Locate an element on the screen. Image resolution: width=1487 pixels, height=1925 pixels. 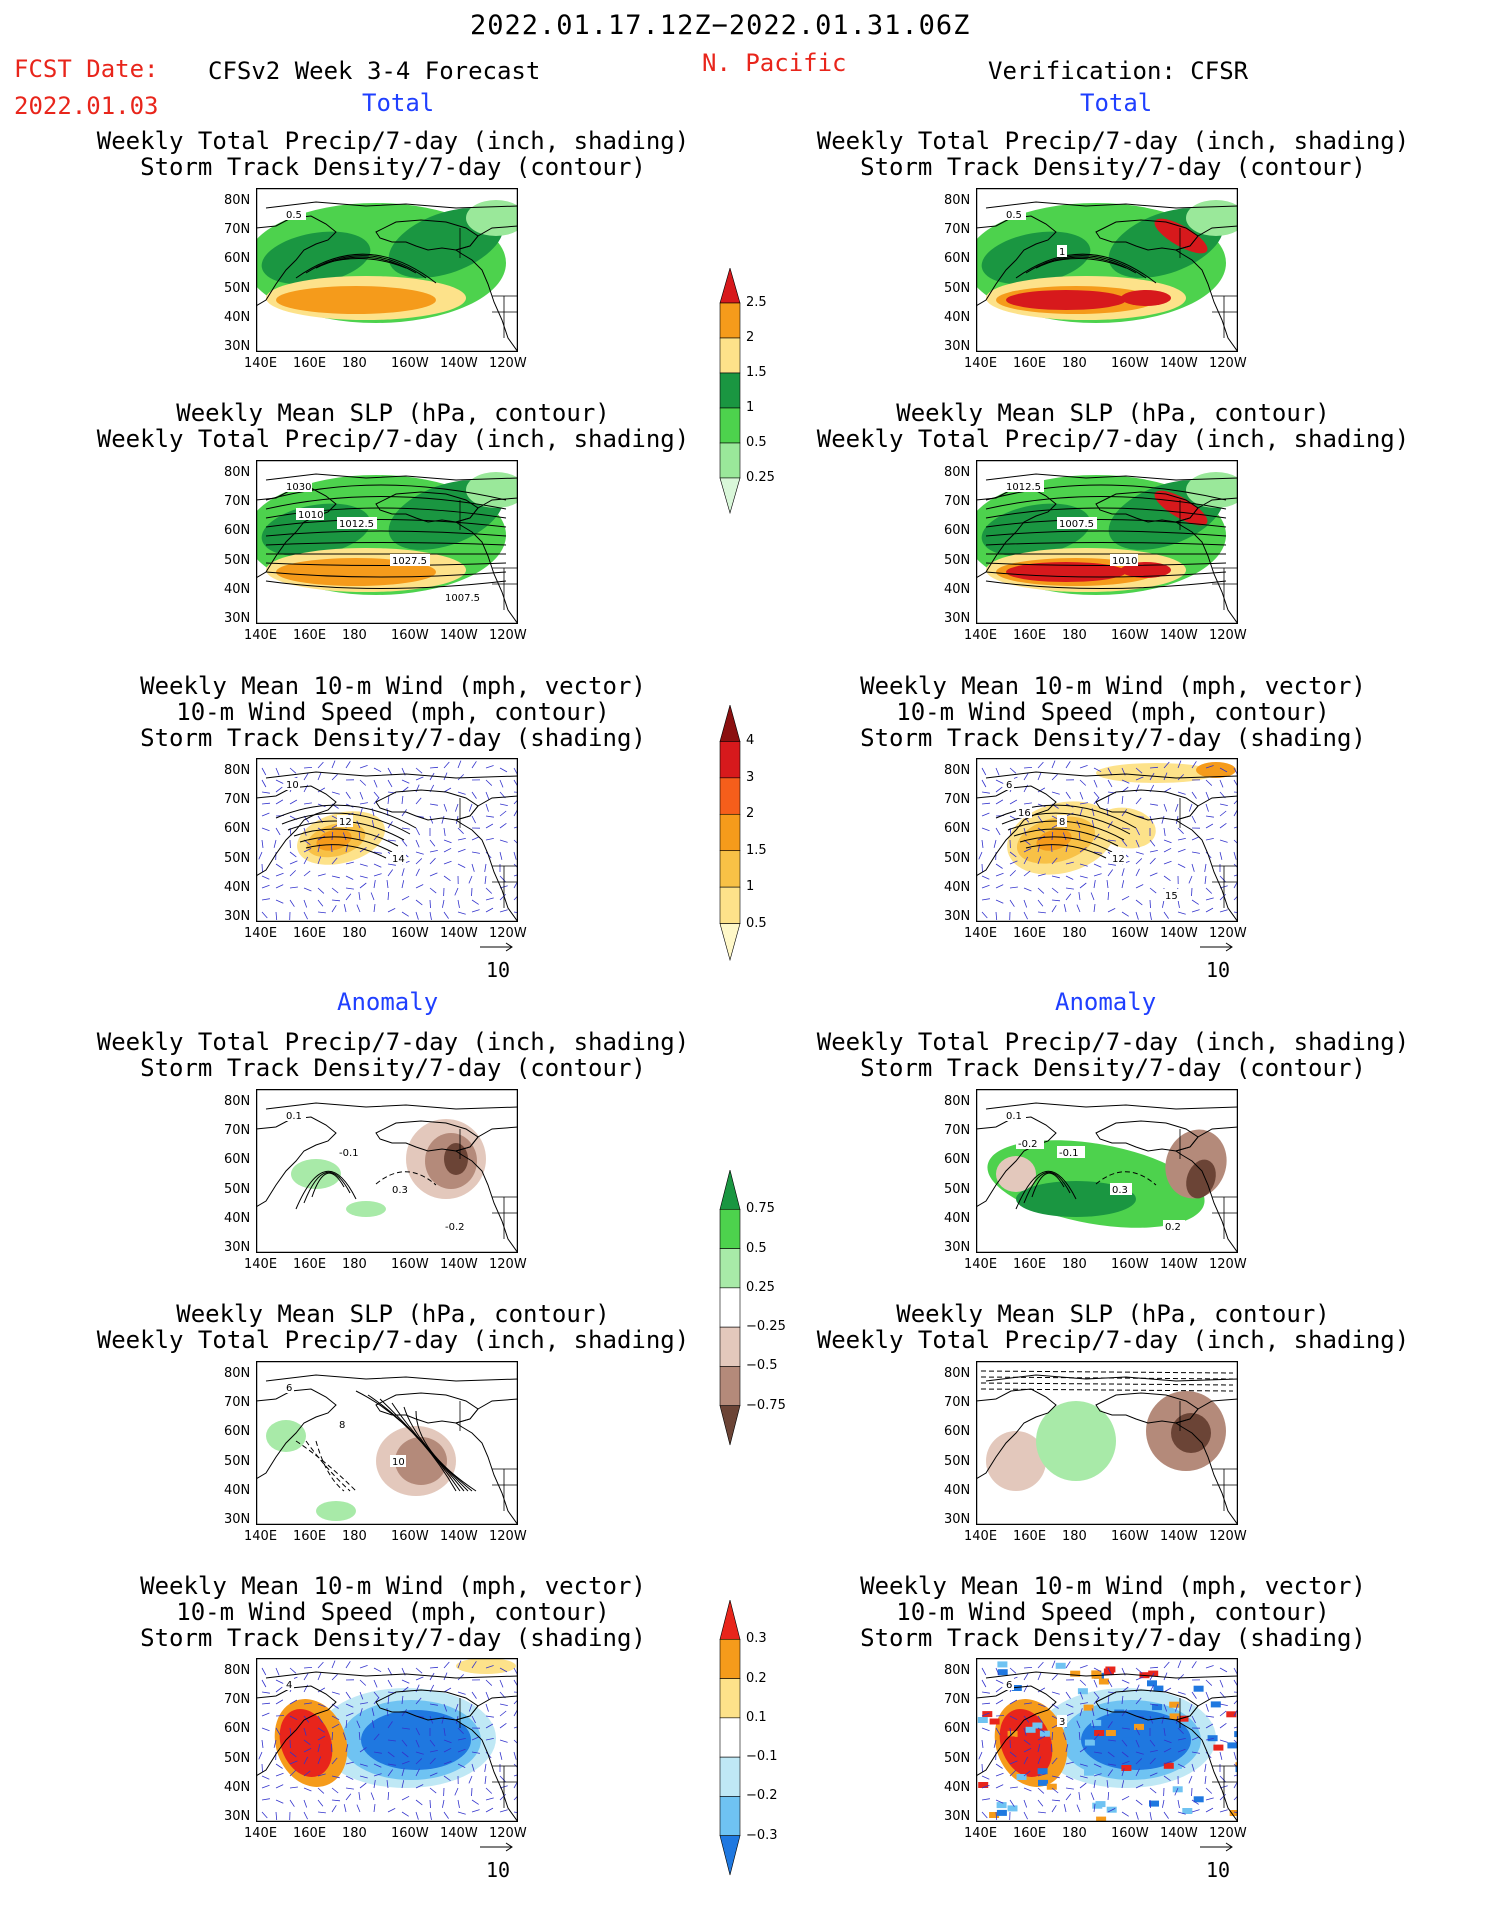
shading-region is located at coordinates (1076, 1441).